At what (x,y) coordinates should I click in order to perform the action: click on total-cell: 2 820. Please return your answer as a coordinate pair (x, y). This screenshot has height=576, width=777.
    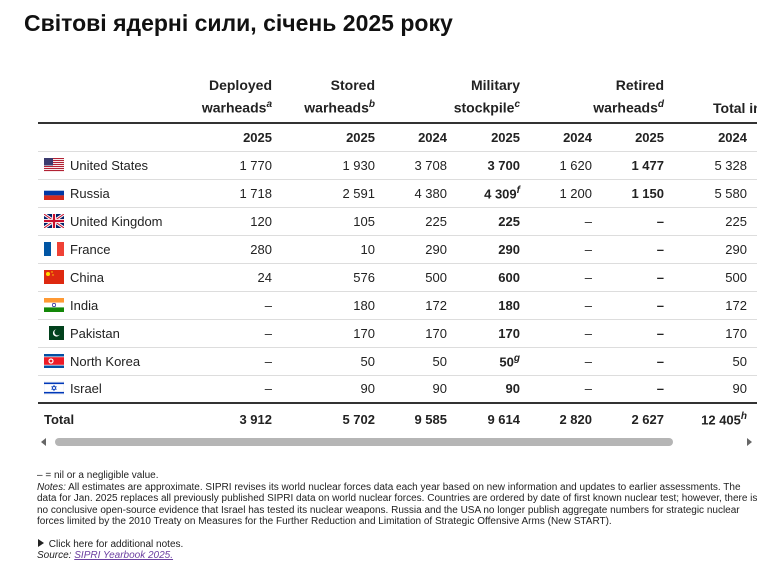
    Looking at the image, I should click on (556, 418).